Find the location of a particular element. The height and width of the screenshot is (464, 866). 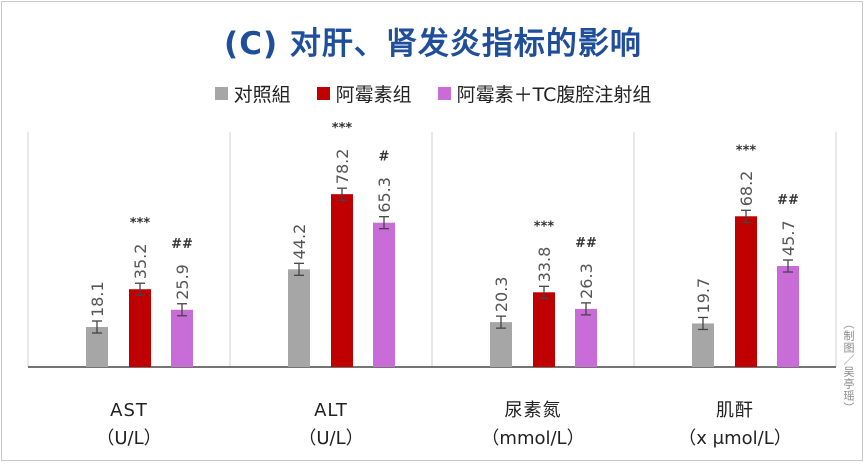

data-label: 19.7 is located at coordinates (703, 296).